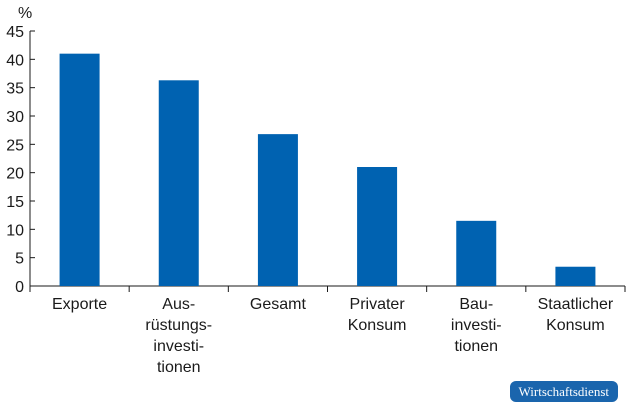 The image size is (630, 409). I want to click on x-category-label: Bau-investi-tionen, so click(476, 325).